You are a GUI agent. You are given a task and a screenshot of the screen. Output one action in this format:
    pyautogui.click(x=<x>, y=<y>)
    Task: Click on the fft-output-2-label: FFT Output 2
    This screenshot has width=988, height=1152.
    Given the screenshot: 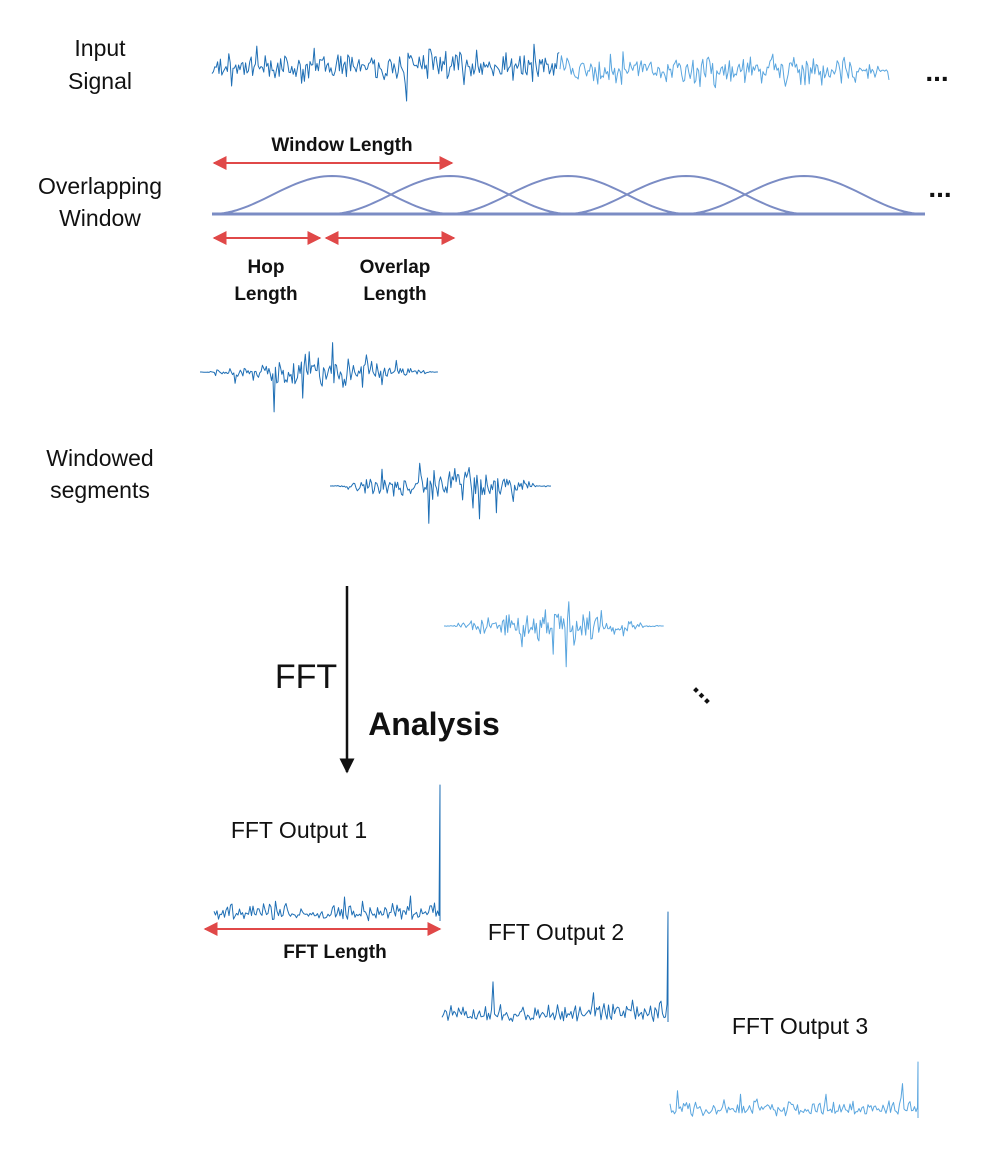 What is the action you would take?
    pyautogui.click(x=556, y=932)
    